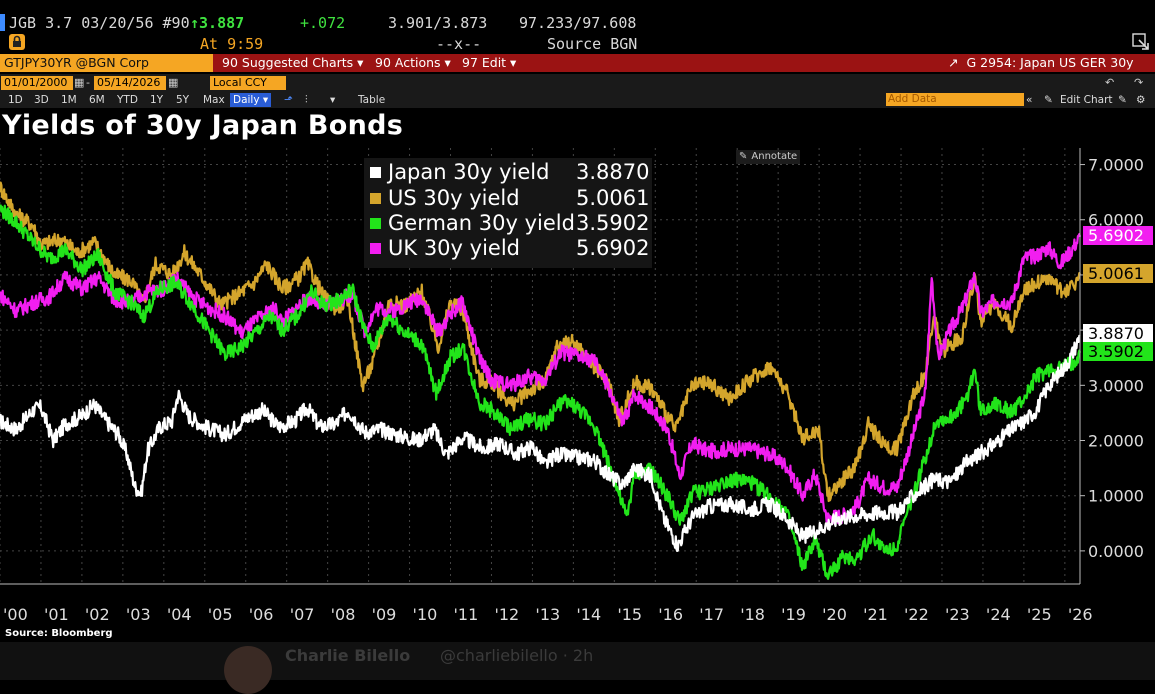 The image size is (1155, 694). Describe the element at coordinates (251, 100) in the screenshot. I see `frequency-select: Daily ▾` at that location.